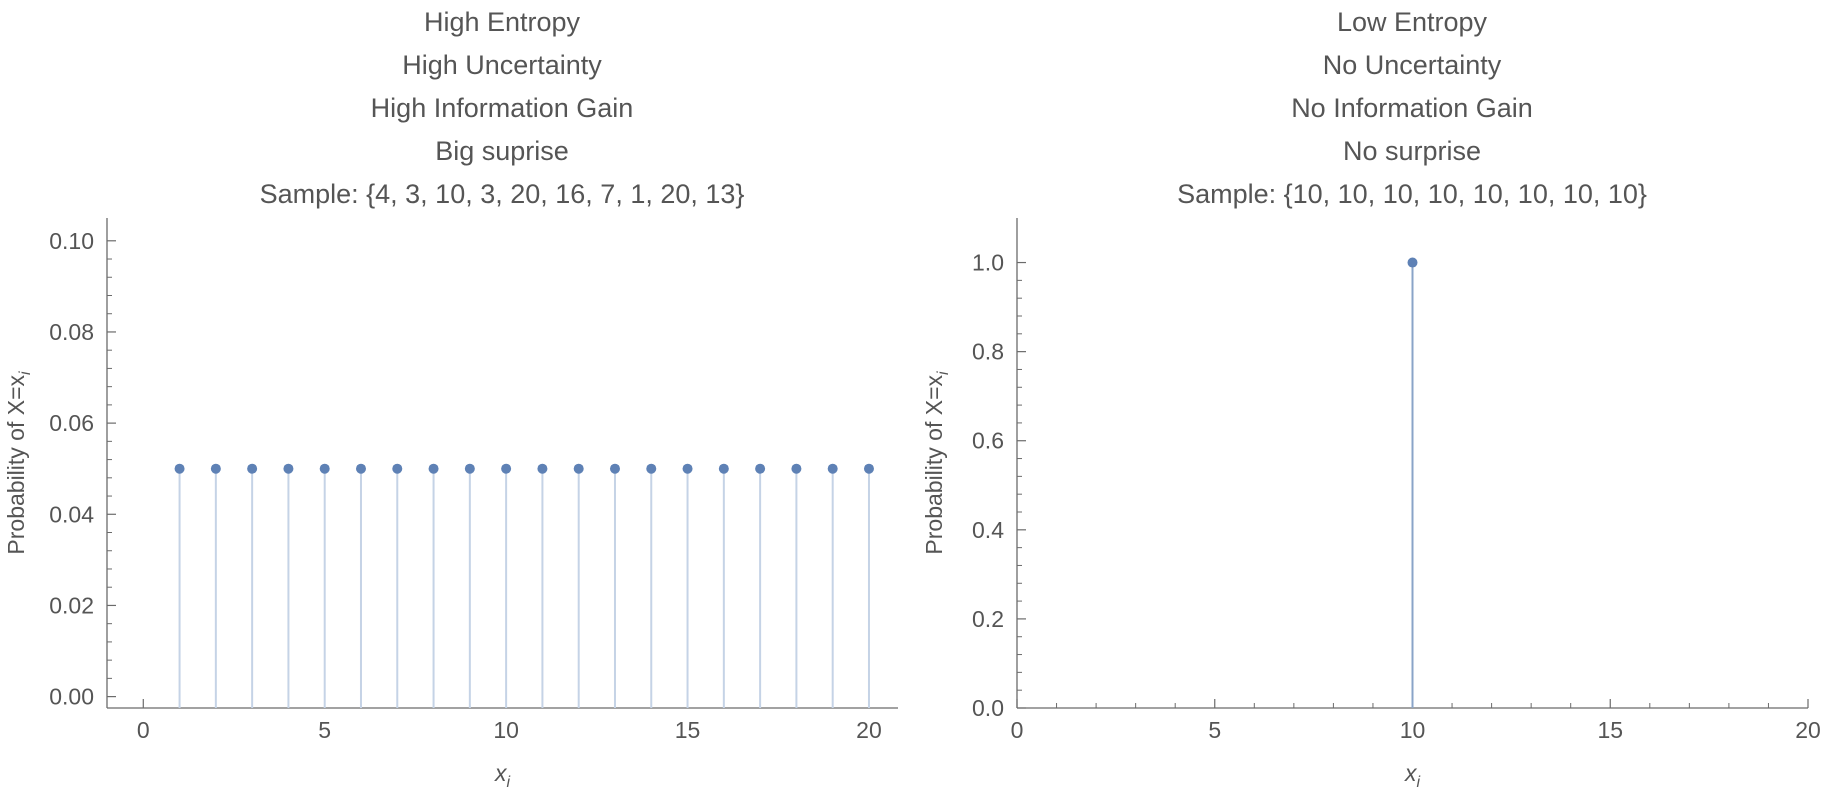 Image resolution: width=1824 pixels, height=800 pixels. What do you see at coordinates (988, 619) in the screenshot?
I see `y-tick-label: 0.2` at bounding box center [988, 619].